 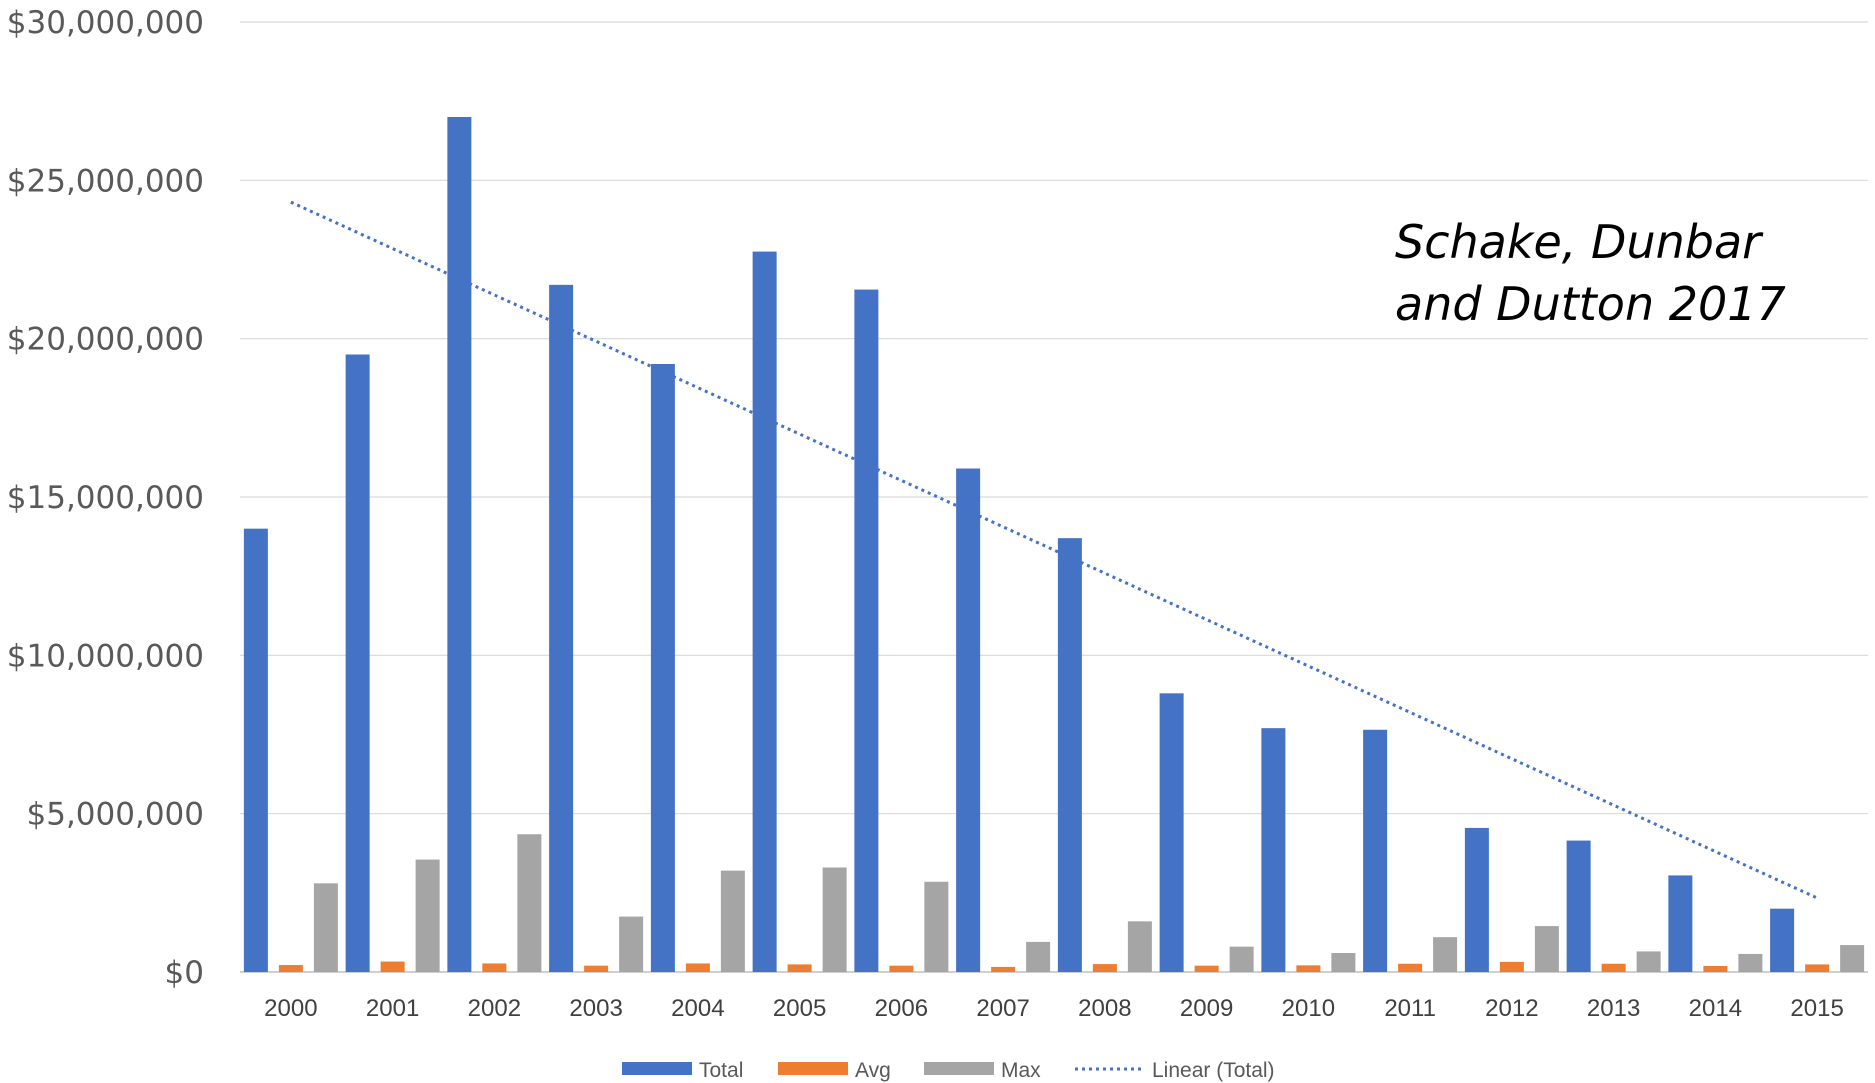 I want to click on bar-max-2011, so click(x=1445, y=954).